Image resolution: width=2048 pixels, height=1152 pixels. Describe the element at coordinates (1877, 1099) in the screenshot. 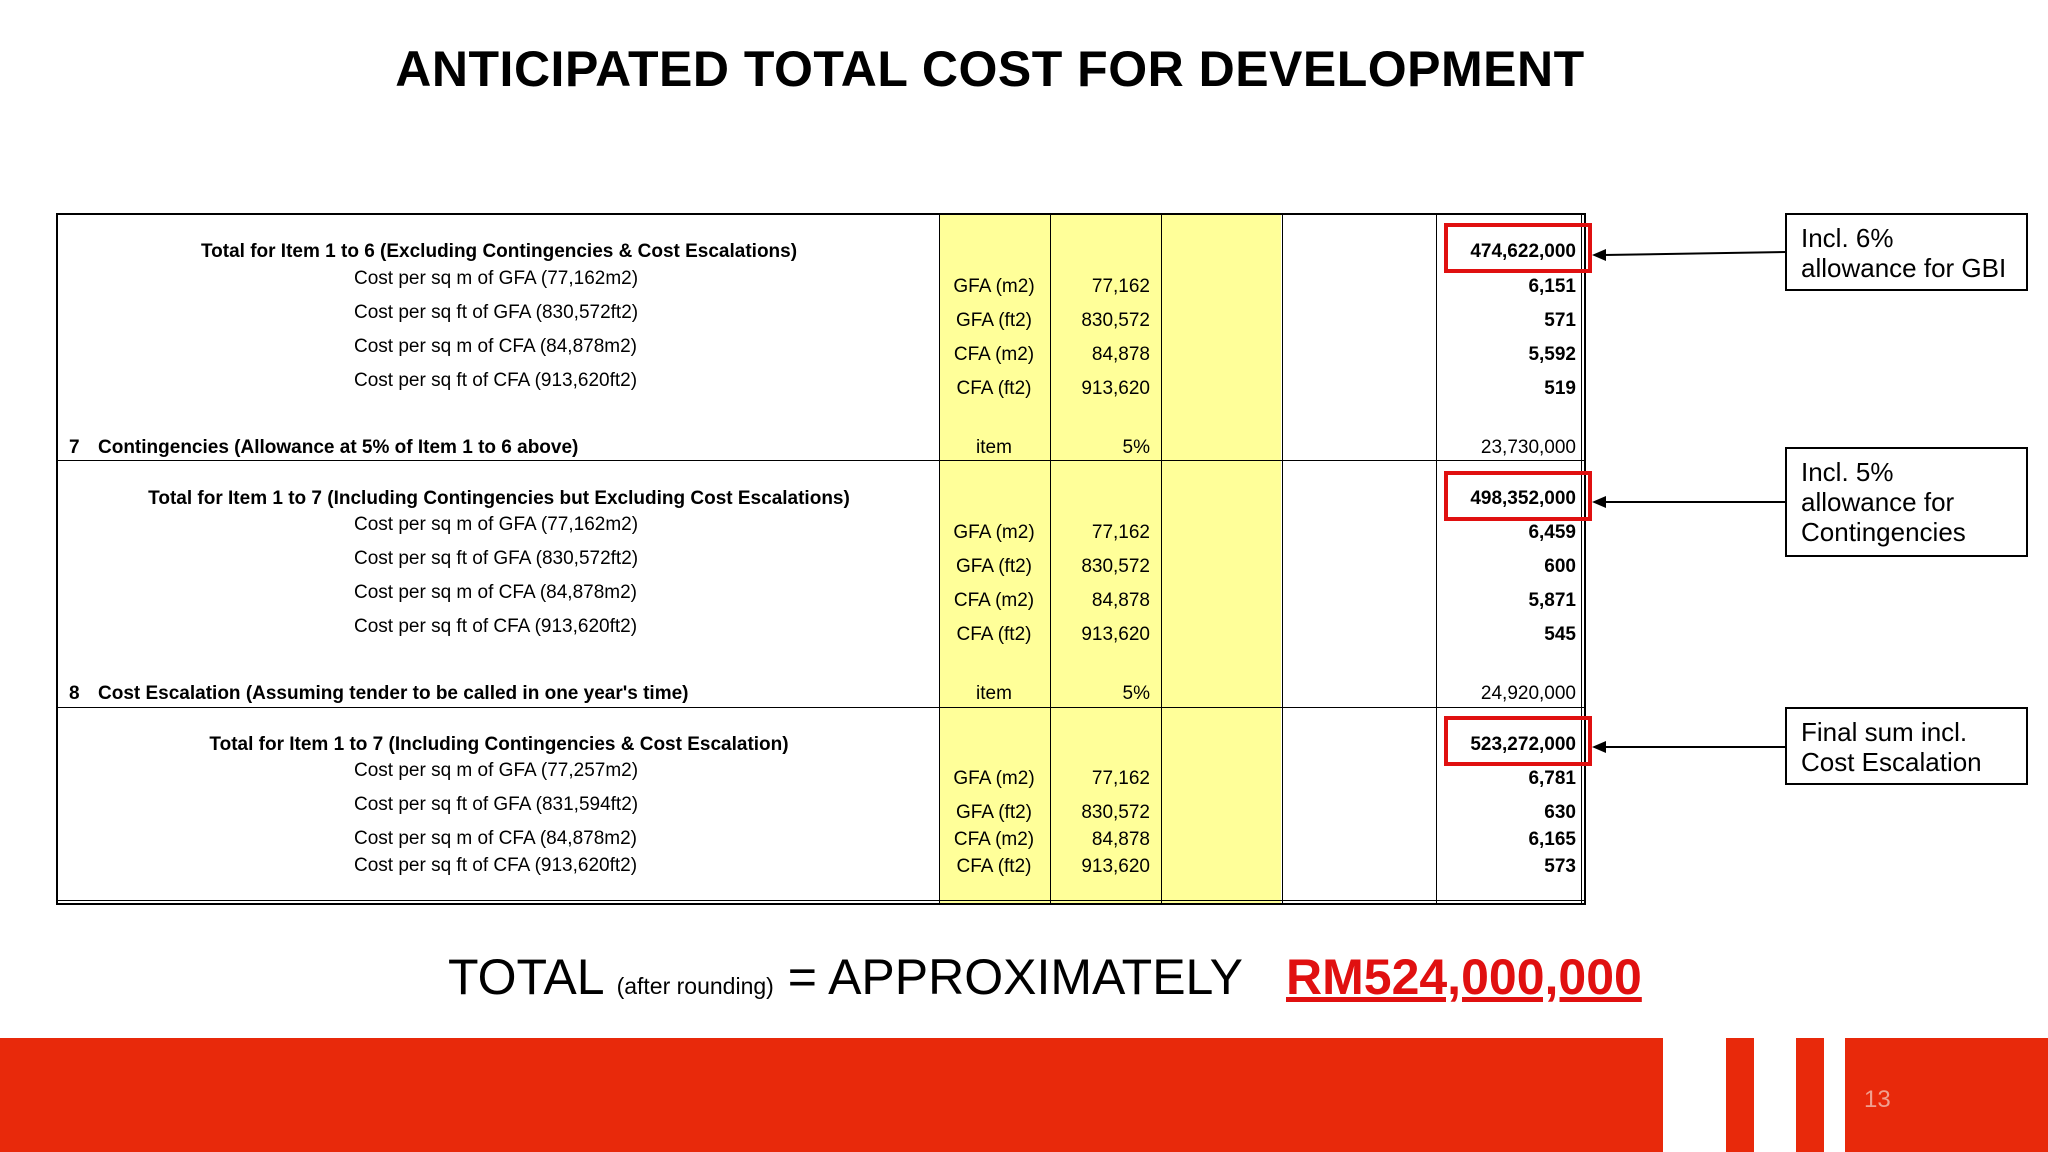

I see `page-number: 13` at that location.